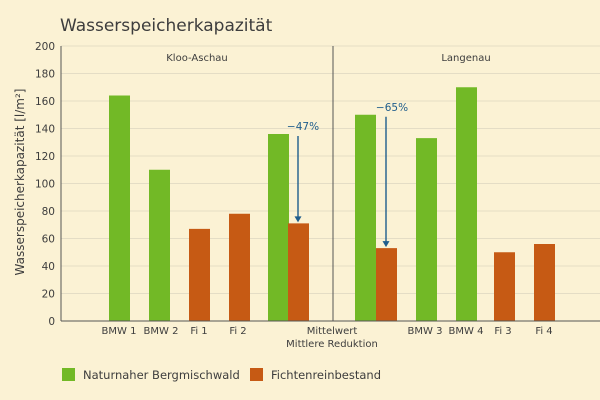 This screenshot has height=400, width=600. What do you see at coordinates (161, 331) in the screenshot?
I see `x-tick-label: BMW 2` at bounding box center [161, 331].